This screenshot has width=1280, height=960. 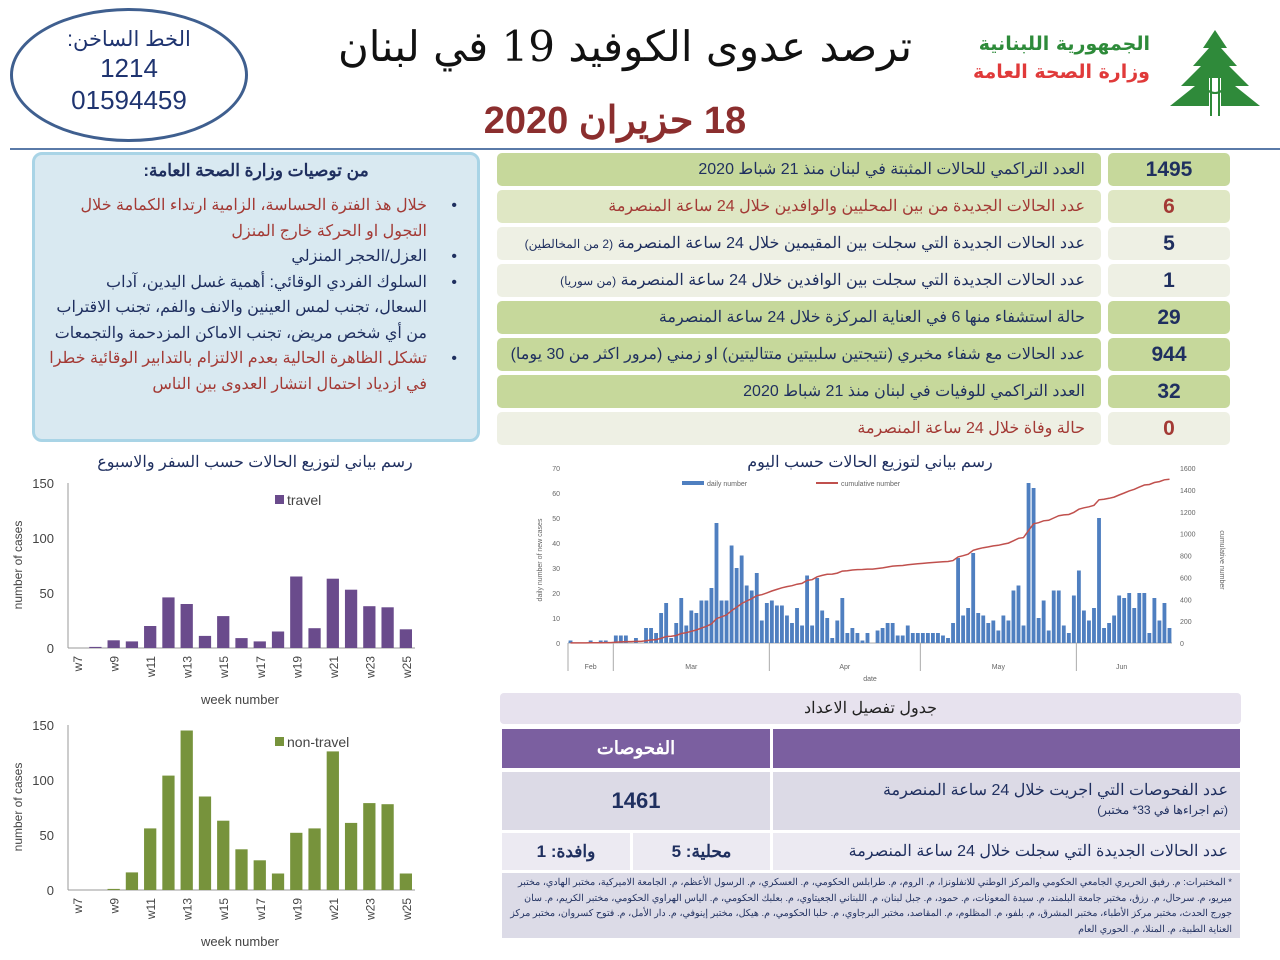 I want to click on ministry-logo-text: الجمهورية اللبنانية وزارة الصحة العامة, so click(x=1045, y=58).